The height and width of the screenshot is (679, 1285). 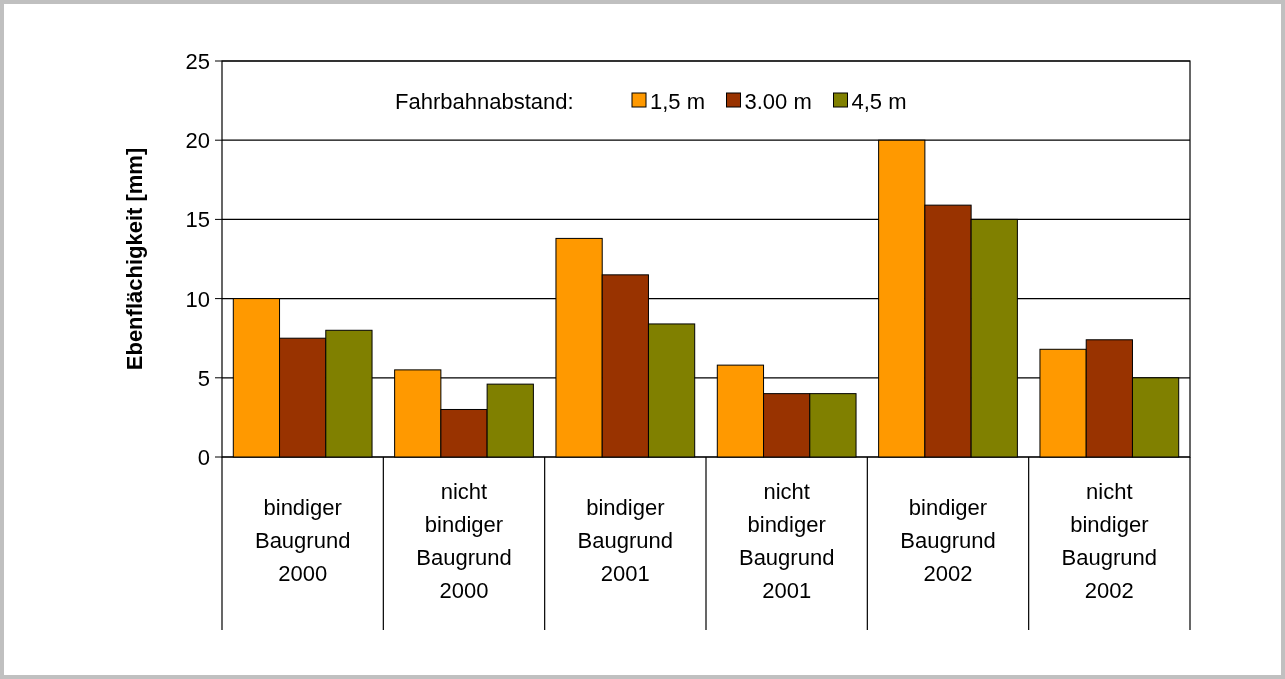 I want to click on y-tick-label: 5, so click(x=203, y=378).